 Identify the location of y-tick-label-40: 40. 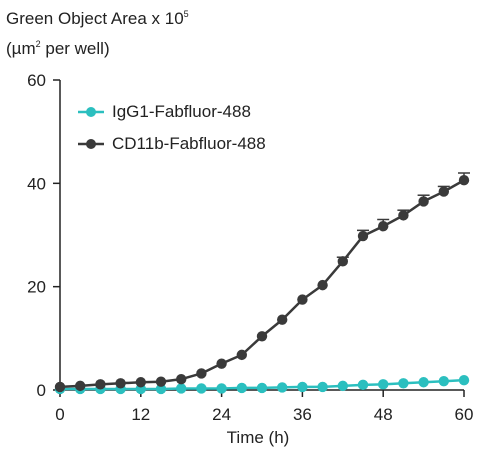
(36, 183).